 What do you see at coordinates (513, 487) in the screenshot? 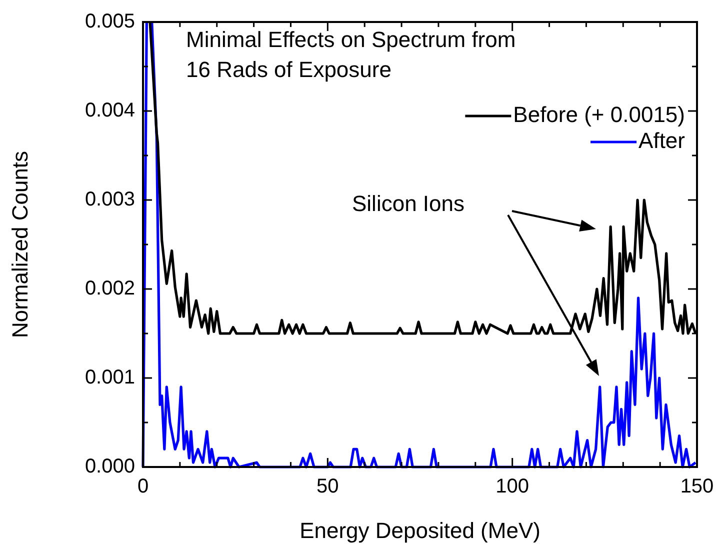
I see `x-tick-label: 100` at bounding box center [513, 487].